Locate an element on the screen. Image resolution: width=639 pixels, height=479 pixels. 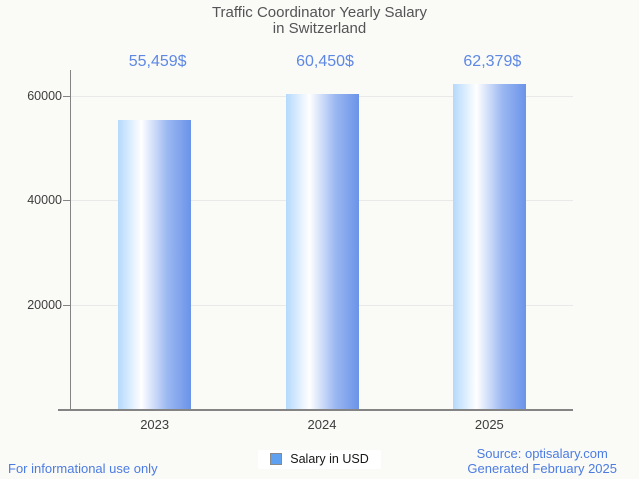
source-text: Source: optisalary.com is located at coordinates (542, 453).